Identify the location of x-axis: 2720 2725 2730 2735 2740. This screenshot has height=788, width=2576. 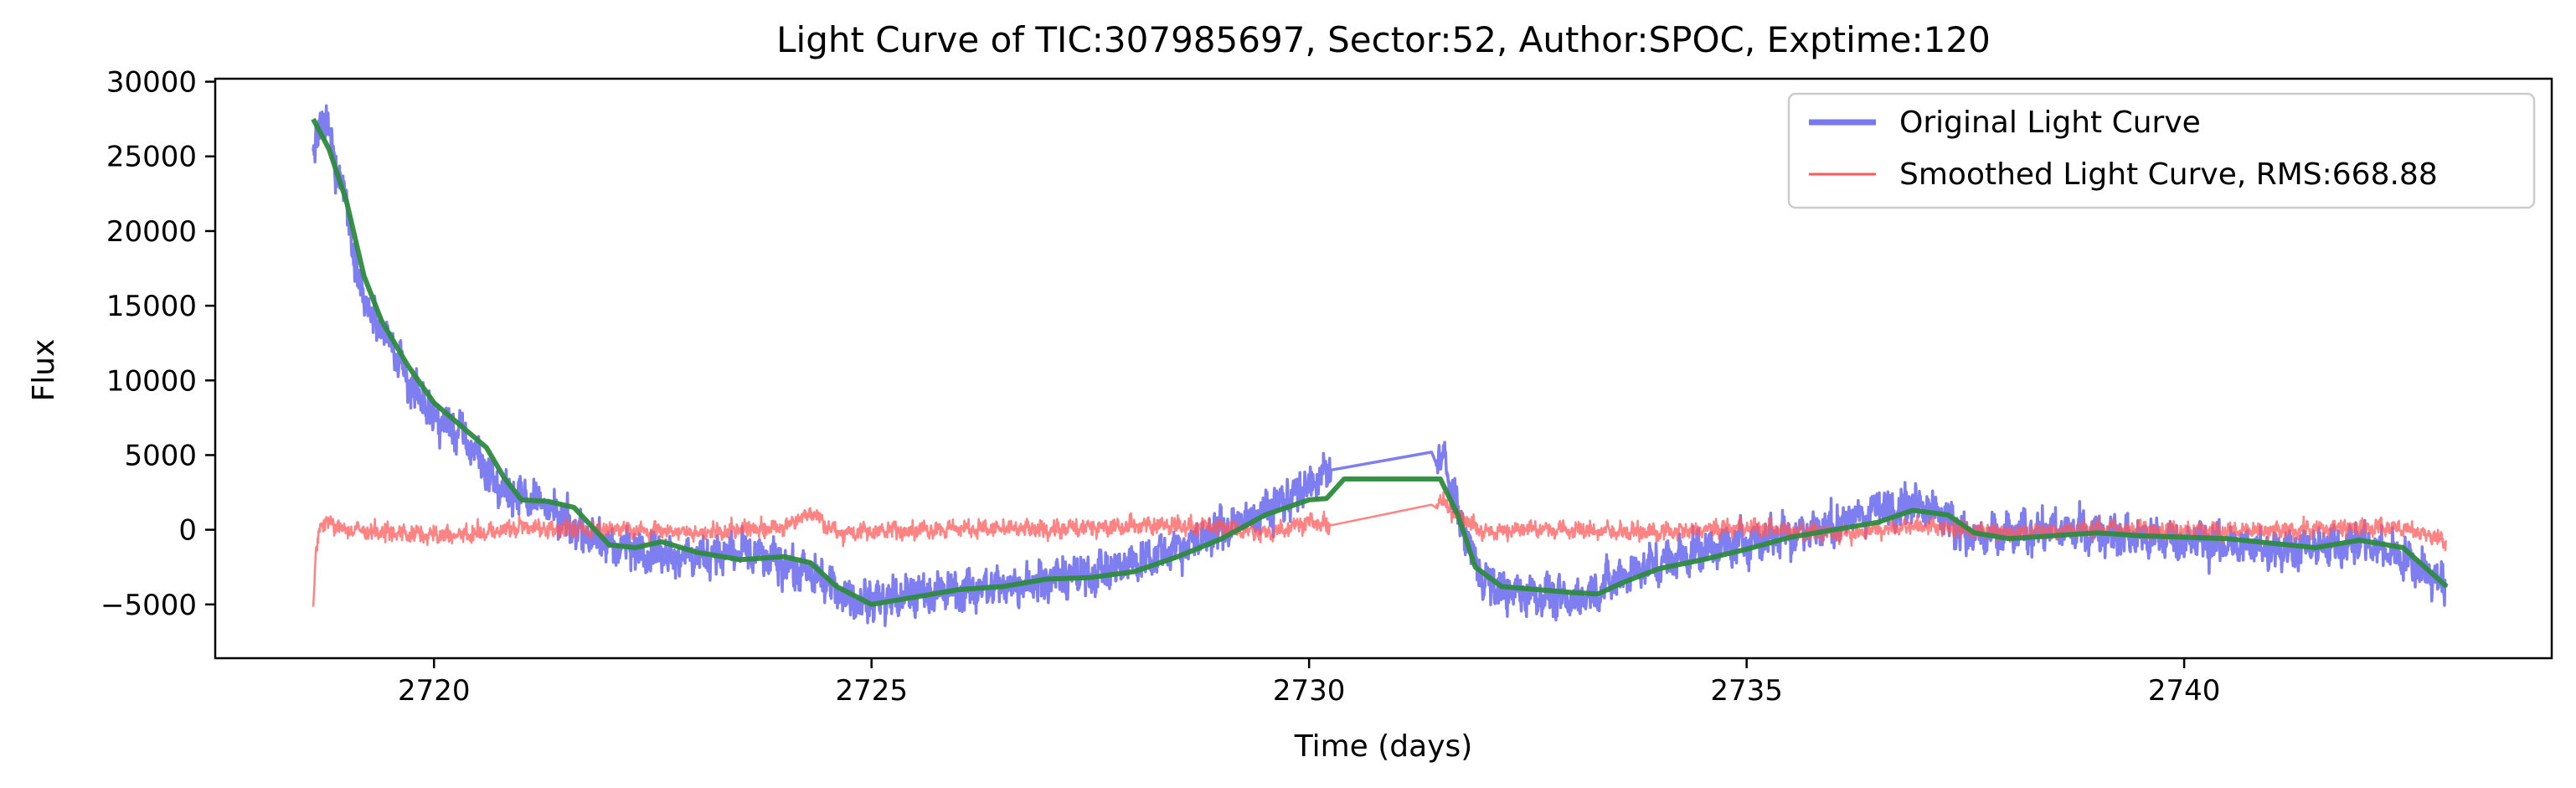
(1309, 683).